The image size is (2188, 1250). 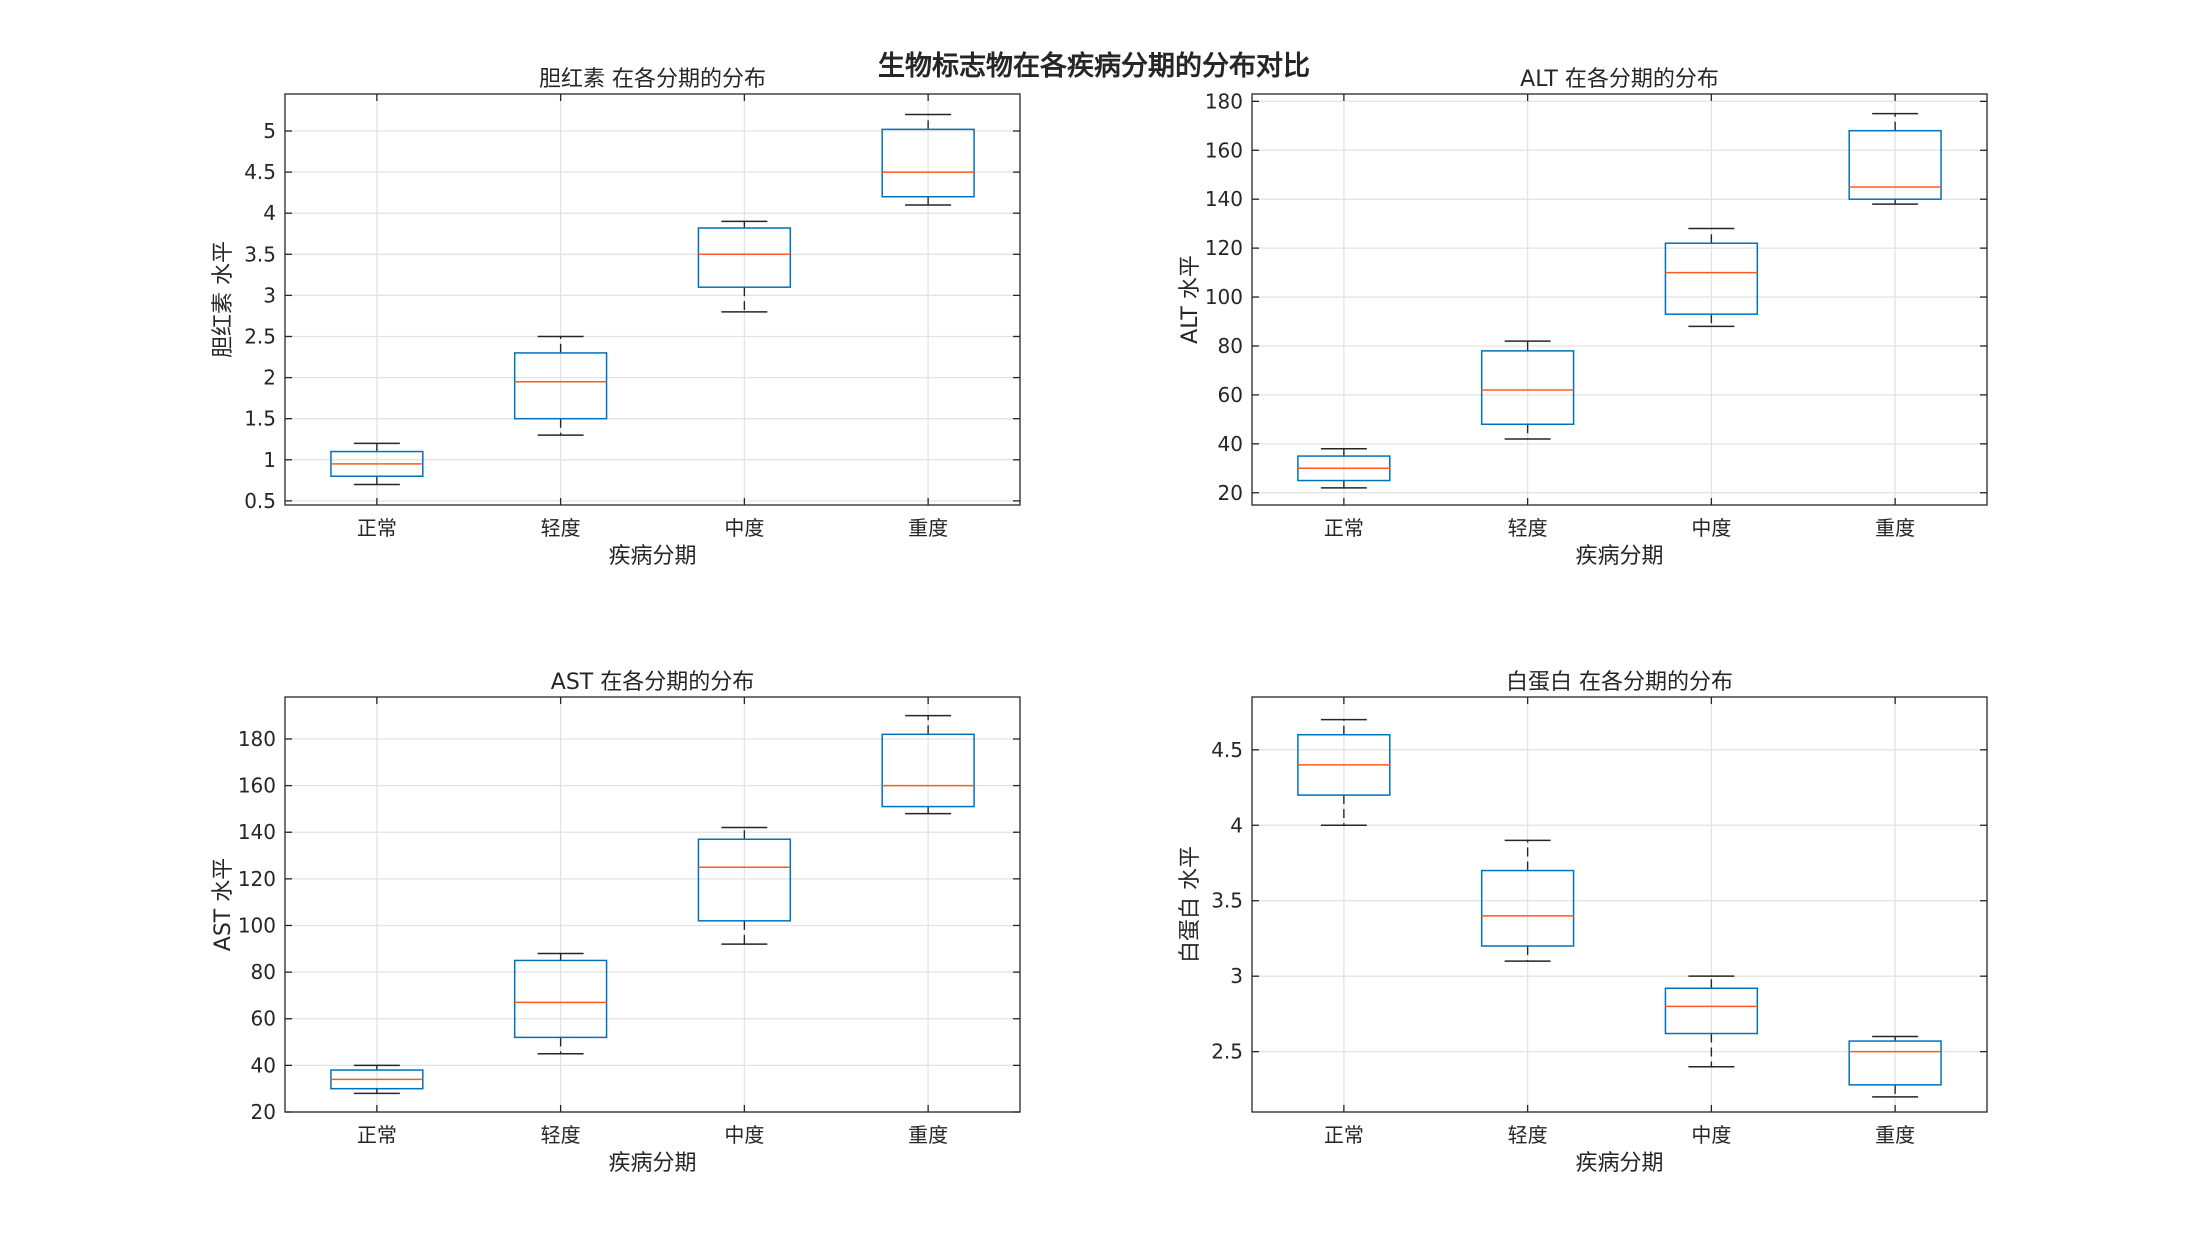 I want to click on y-tick-label: 80, so click(x=1230, y=346).